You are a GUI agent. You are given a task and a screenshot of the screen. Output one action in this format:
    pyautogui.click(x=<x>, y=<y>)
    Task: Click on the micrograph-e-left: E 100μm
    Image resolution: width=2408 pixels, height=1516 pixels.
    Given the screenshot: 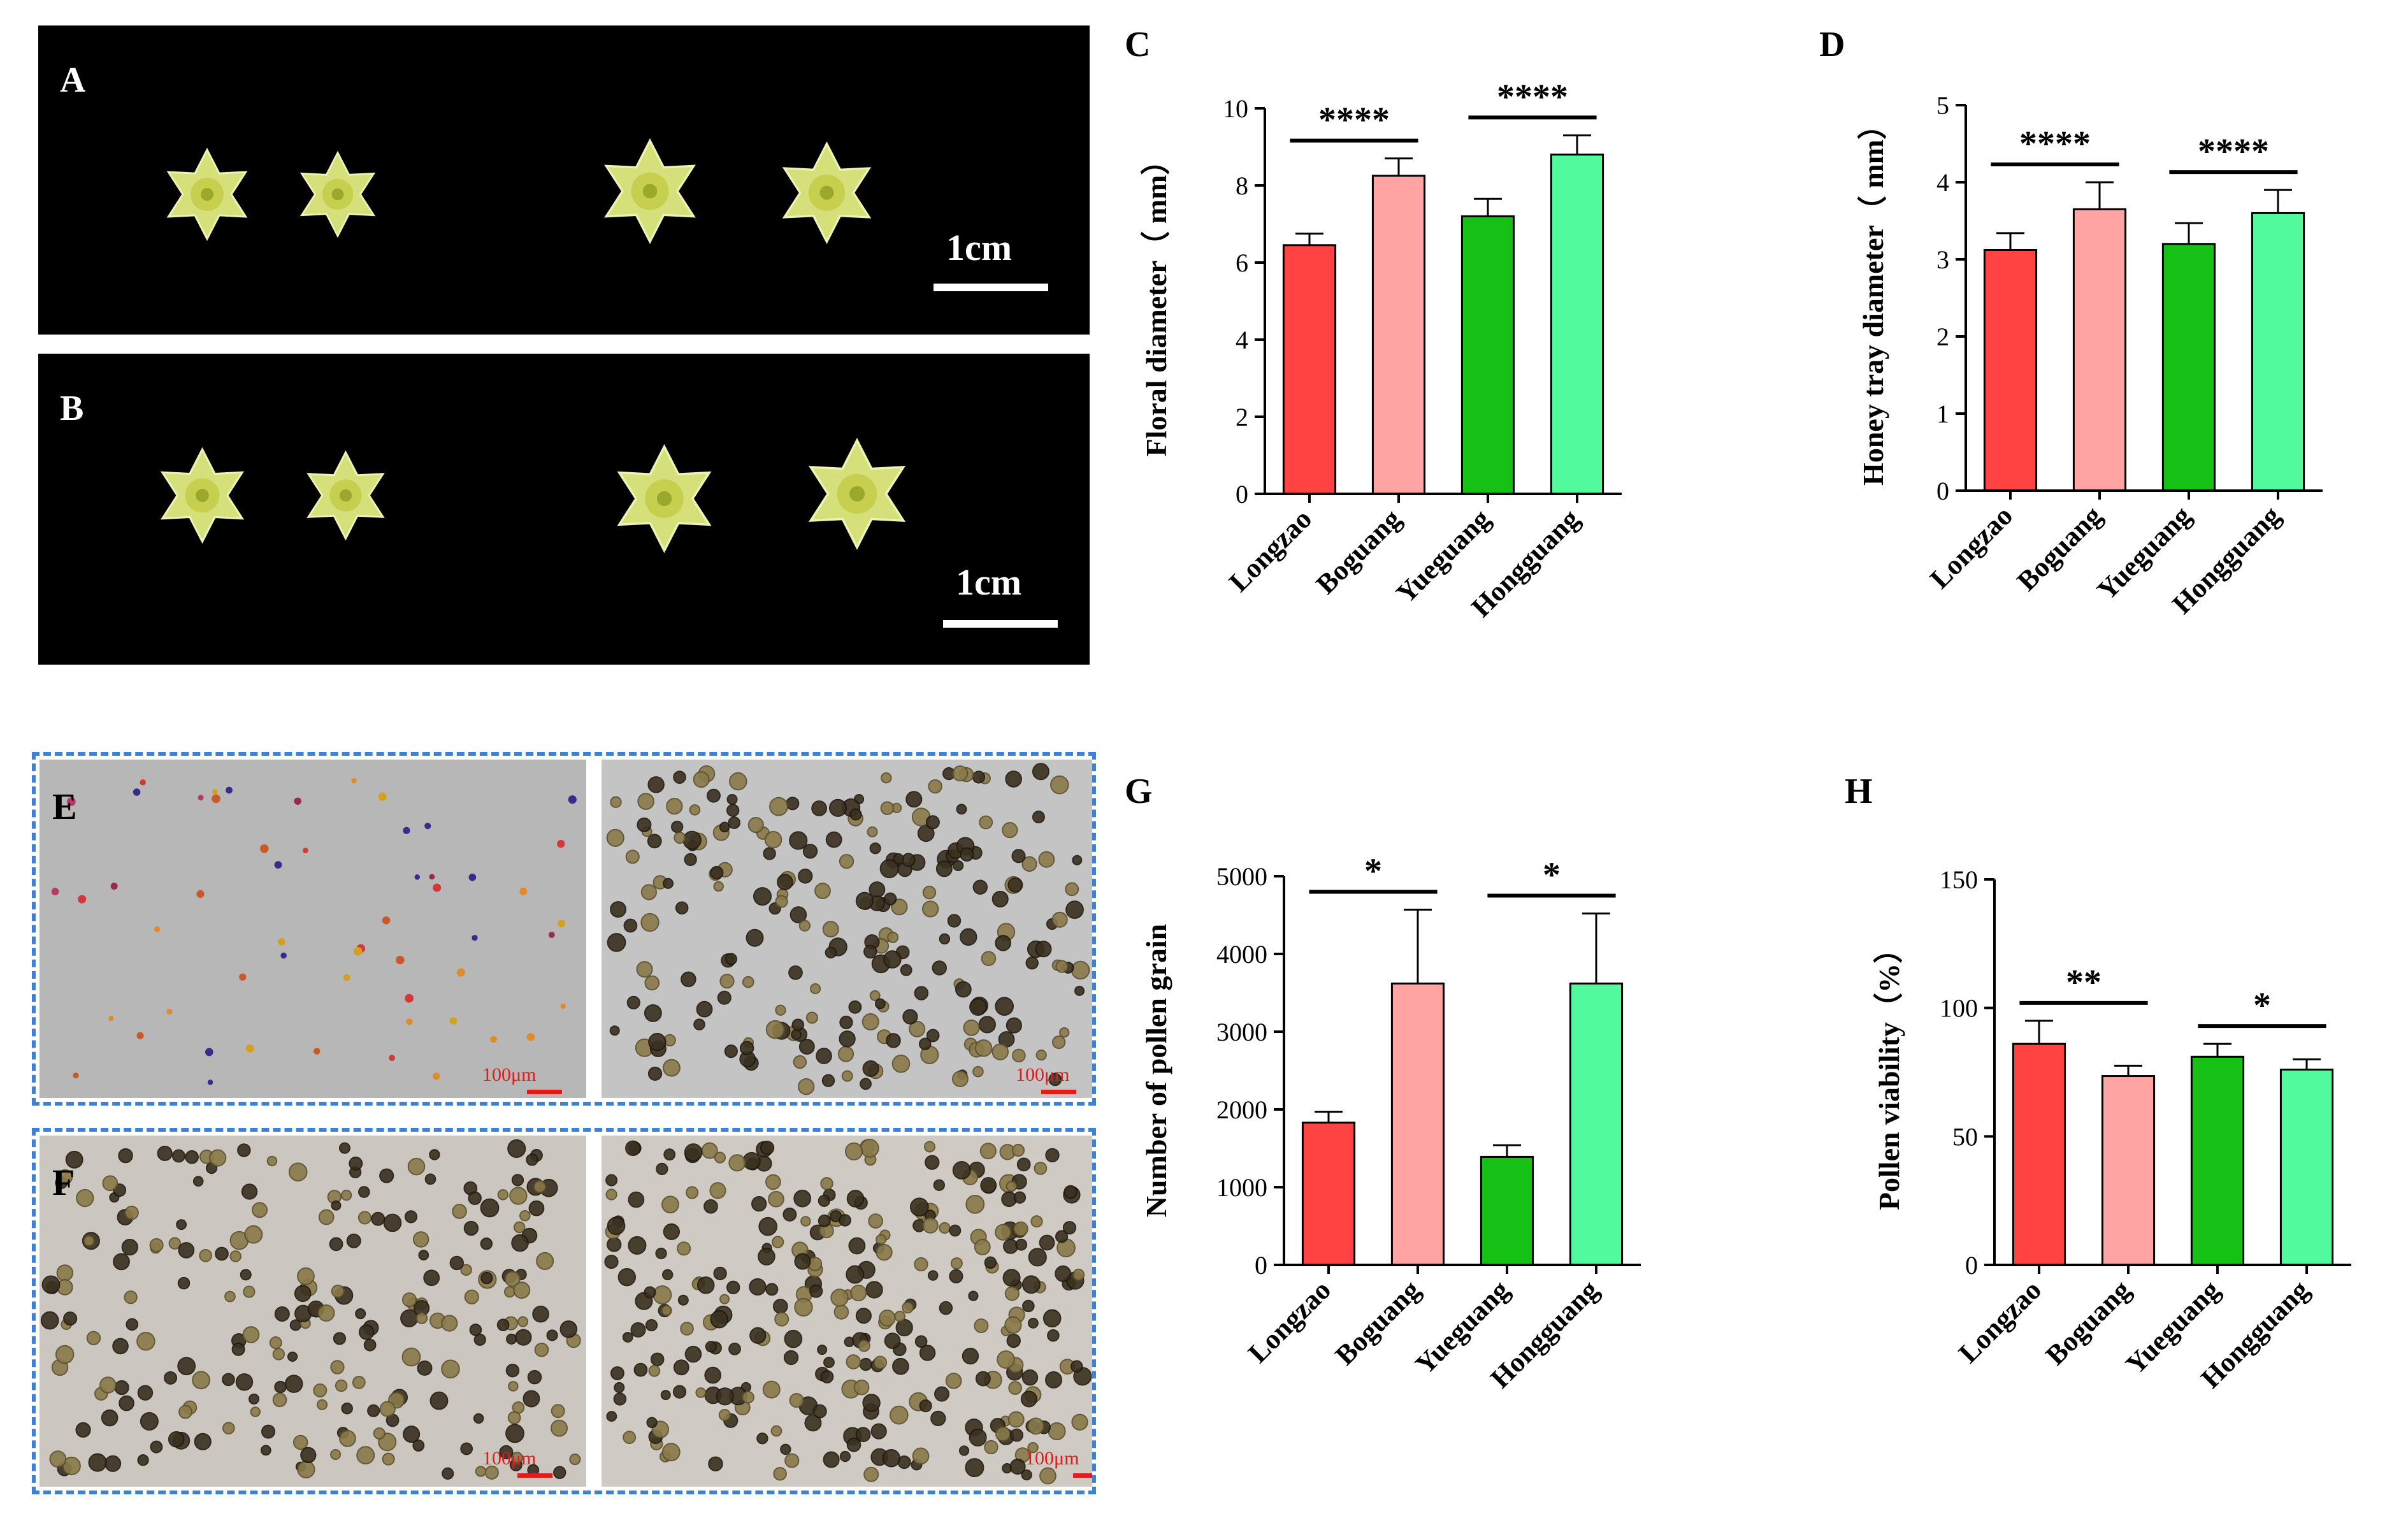 What is the action you would take?
    pyautogui.click(x=313, y=929)
    